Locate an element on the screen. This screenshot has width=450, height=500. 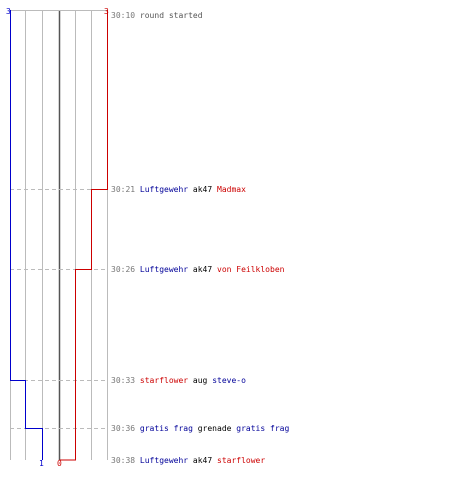
red-team-line is located at coordinates (83, 235).